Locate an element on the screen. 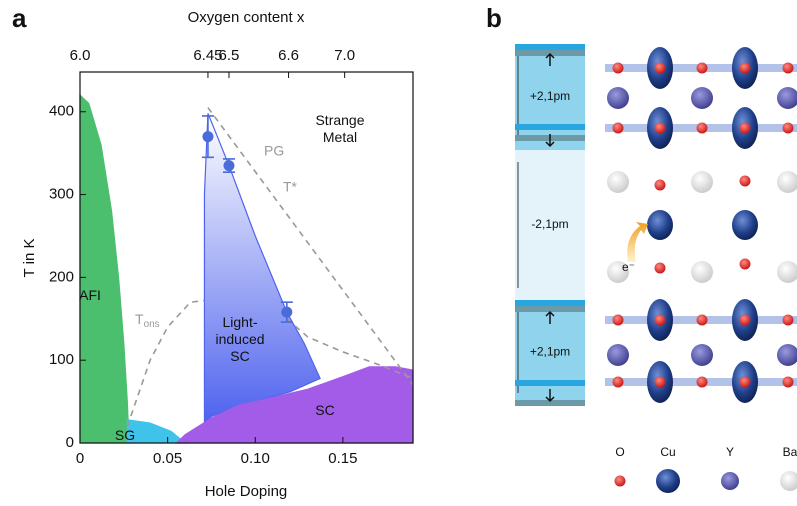 This screenshot has height=506, width=797. x2-axis-title: Oxygen content x is located at coordinates (246, 17).